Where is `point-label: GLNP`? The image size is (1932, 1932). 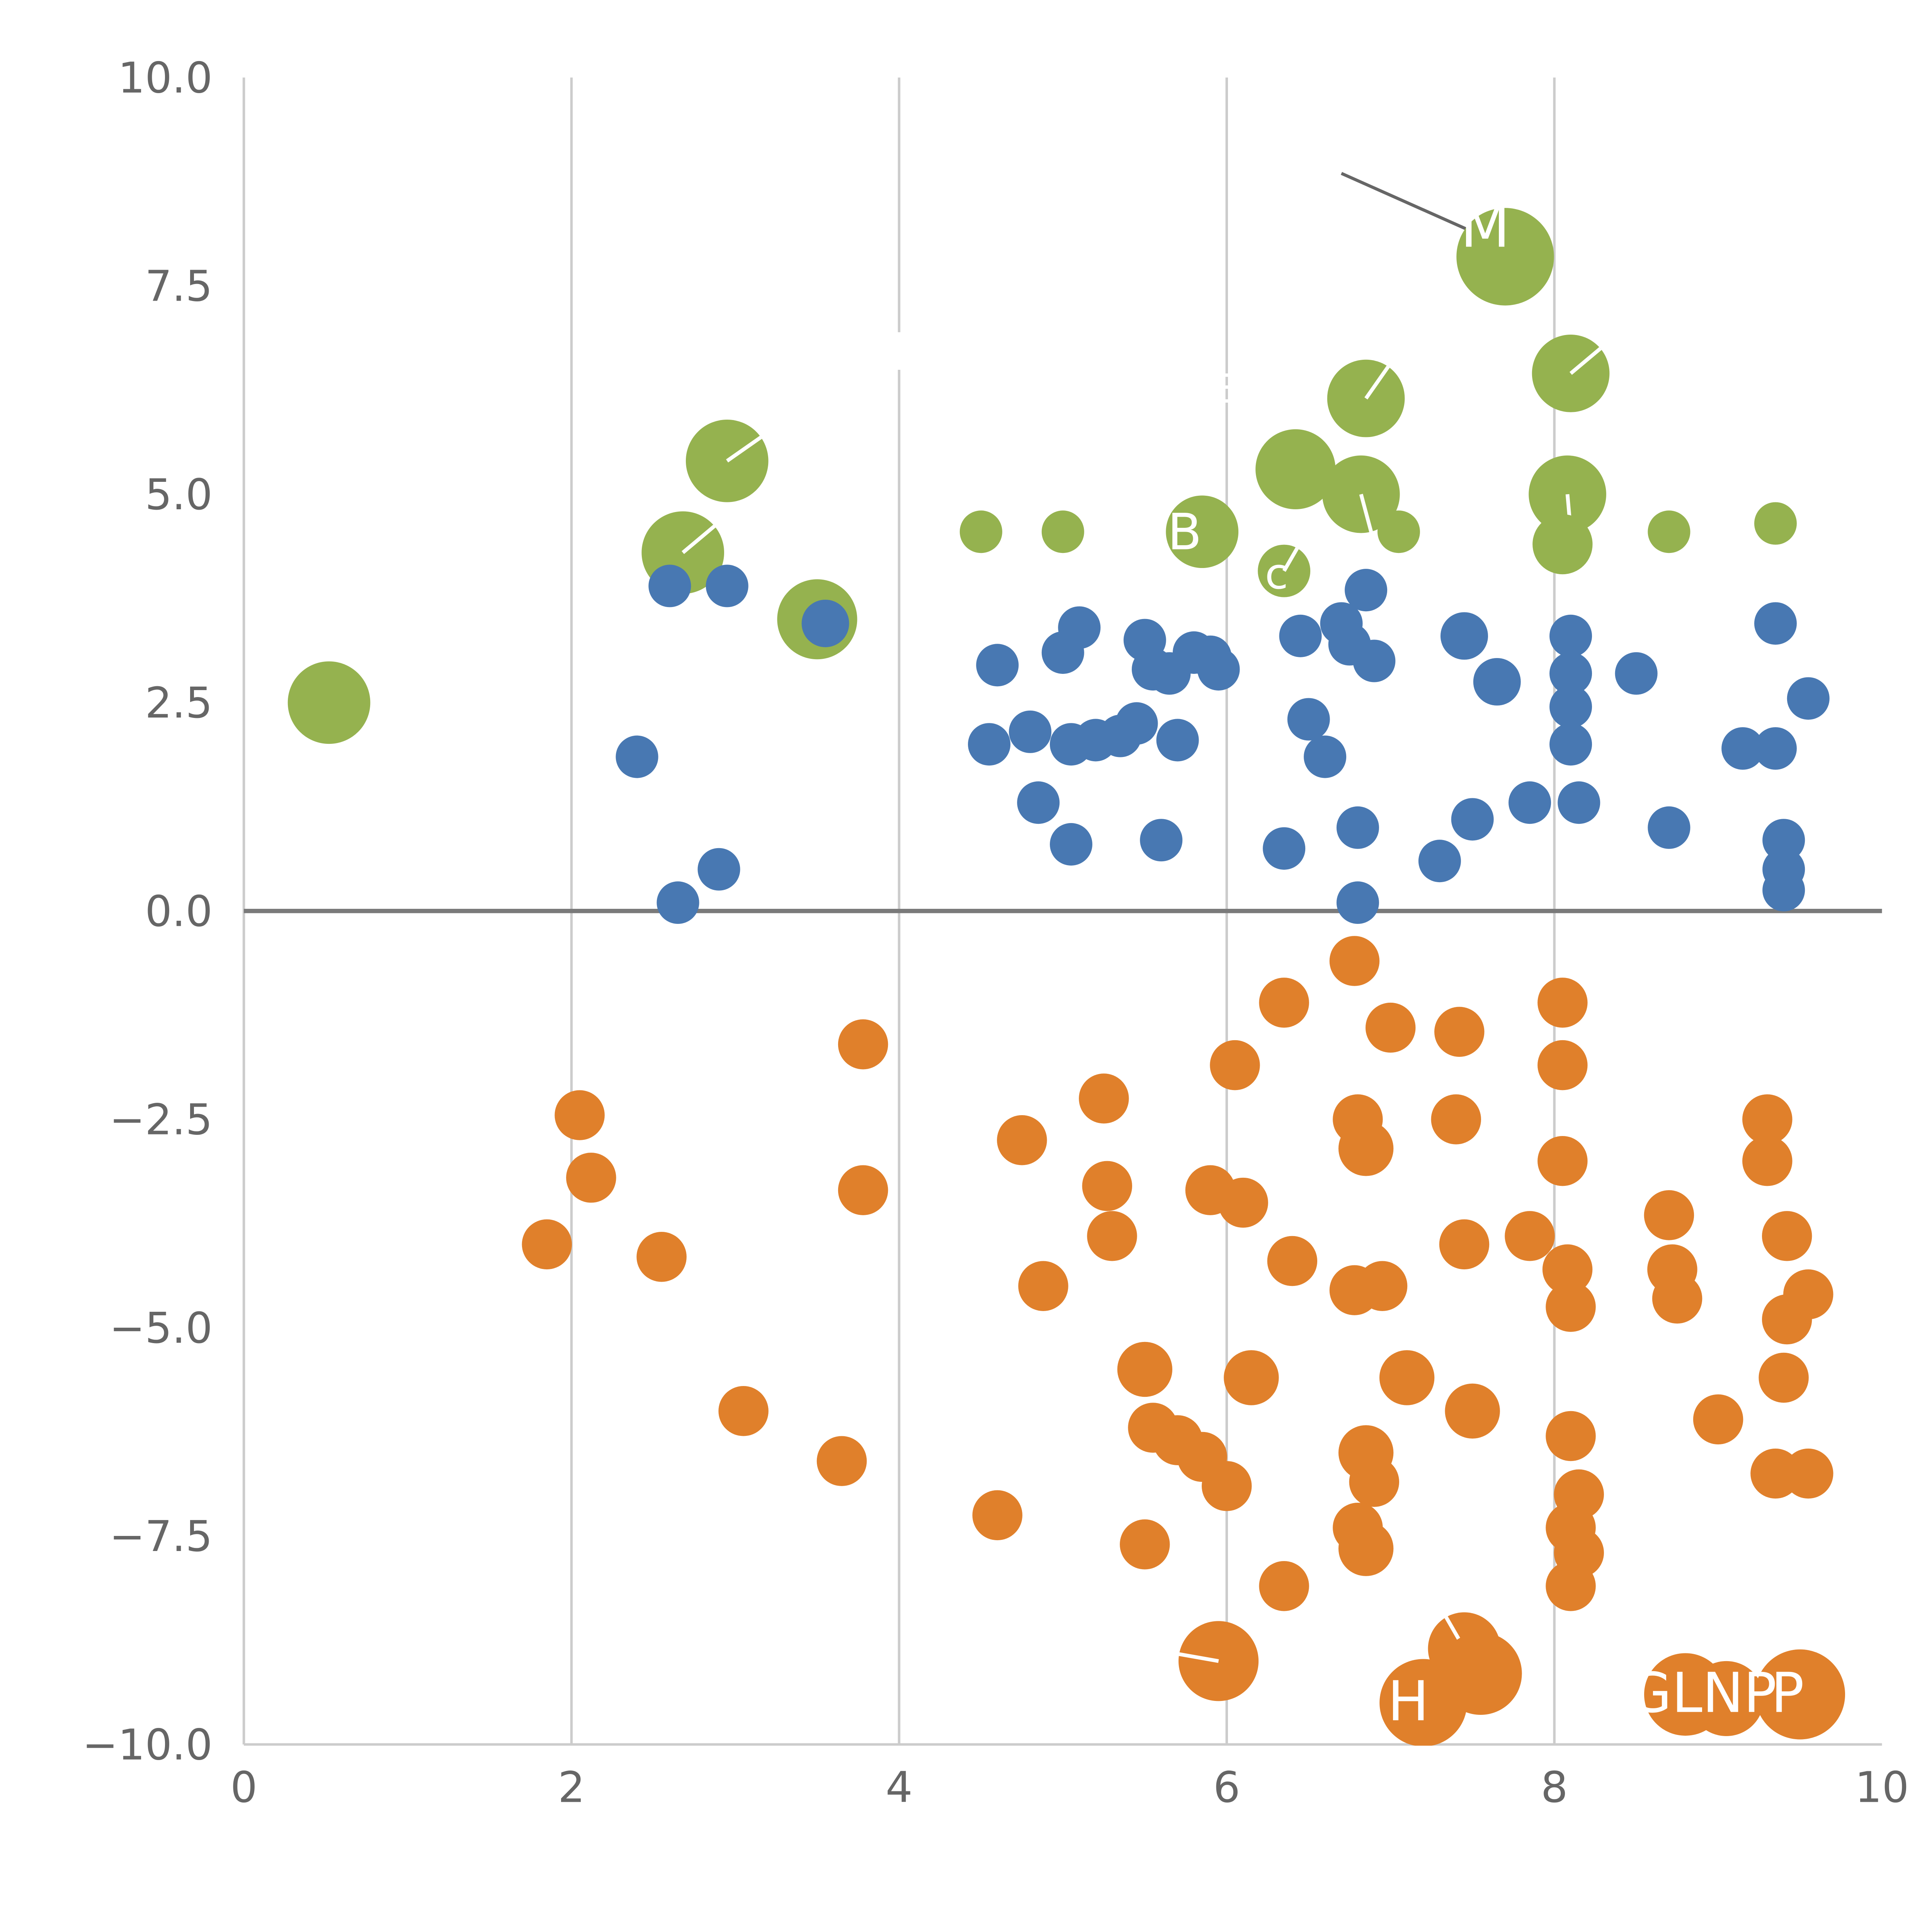
point-label: GLNP is located at coordinates (1703, 1693).